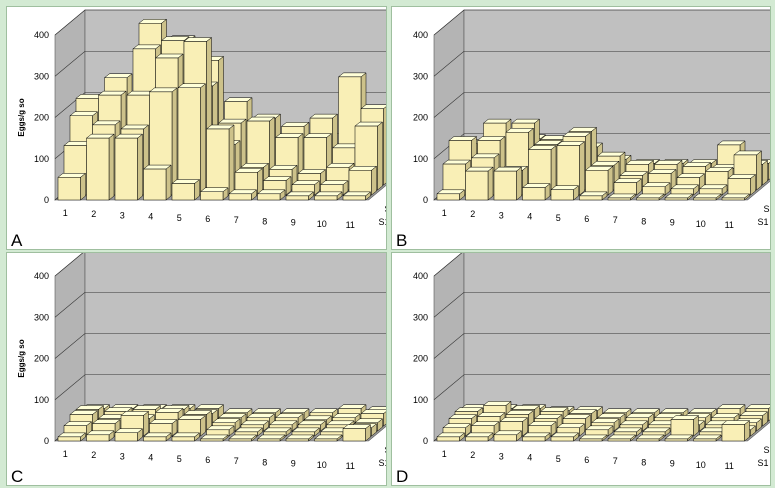 Image resolution: width=775 pixels, height=488 pixels. Describe the element at coordinates (207, 219) in the screenshot. I see `x-tick-label: 6` at that location.